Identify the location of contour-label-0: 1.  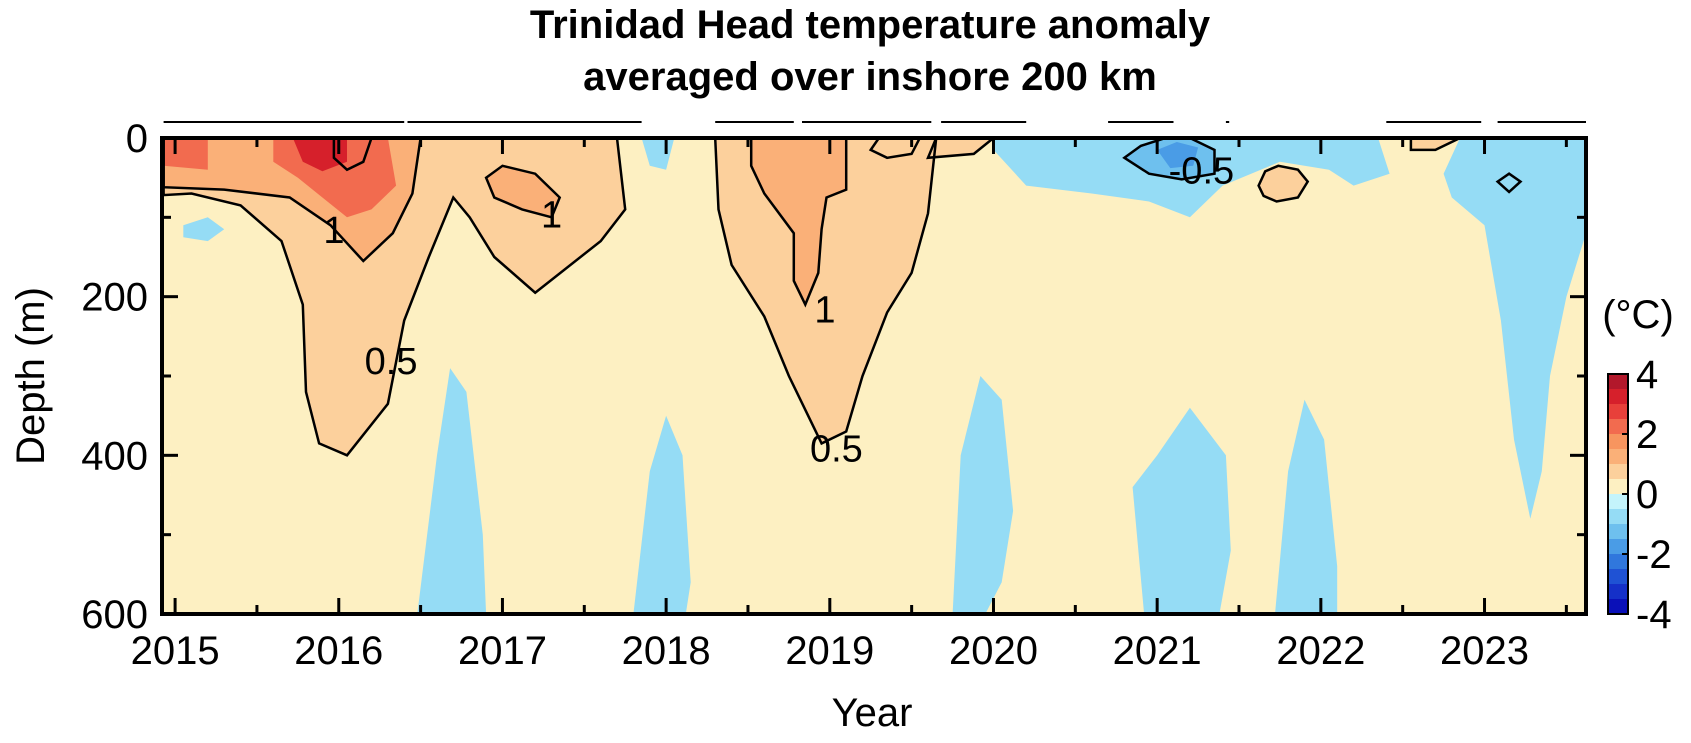
(333, 231).